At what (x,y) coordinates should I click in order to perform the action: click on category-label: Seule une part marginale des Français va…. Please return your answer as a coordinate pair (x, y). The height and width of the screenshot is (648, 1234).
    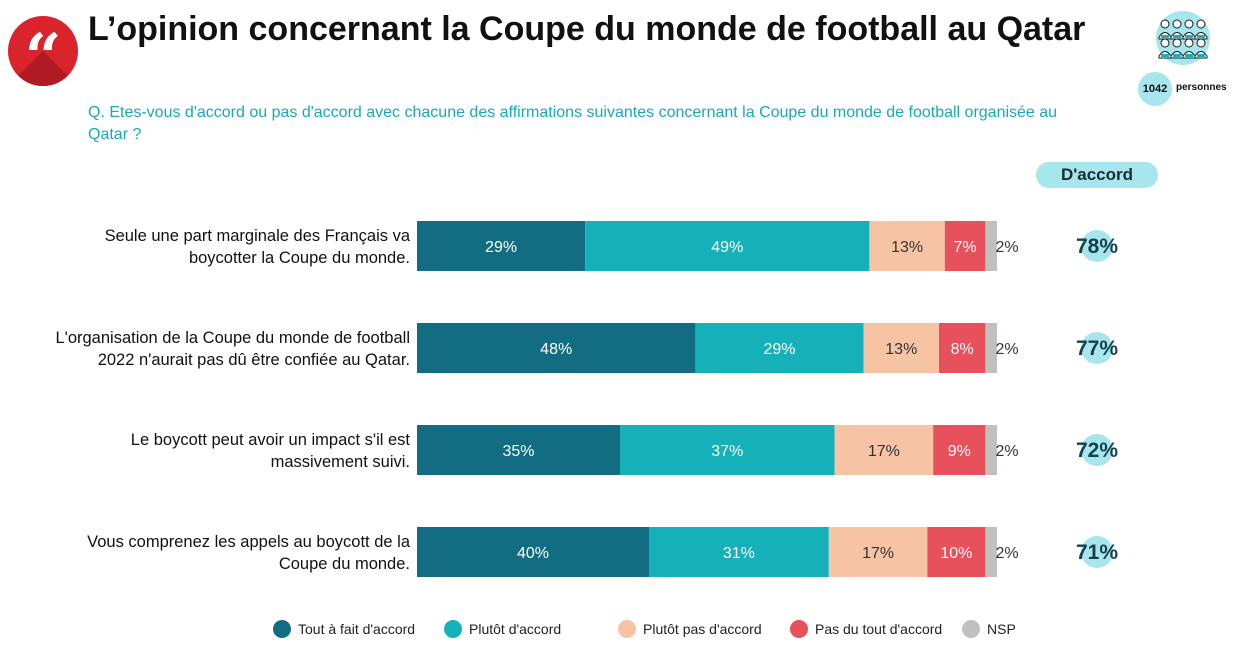
    Looking at the image, I should click on (258, 247).